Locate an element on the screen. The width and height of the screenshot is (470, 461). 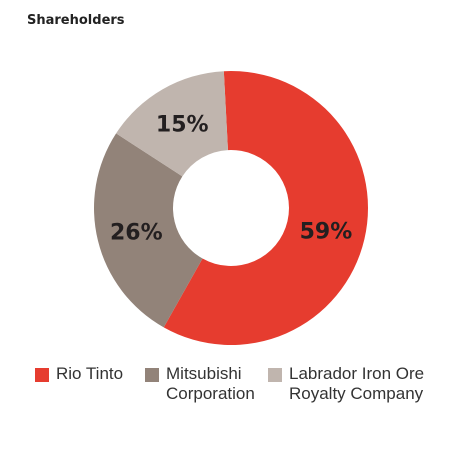
value-label: 15% is located at coordinates (182, 125).